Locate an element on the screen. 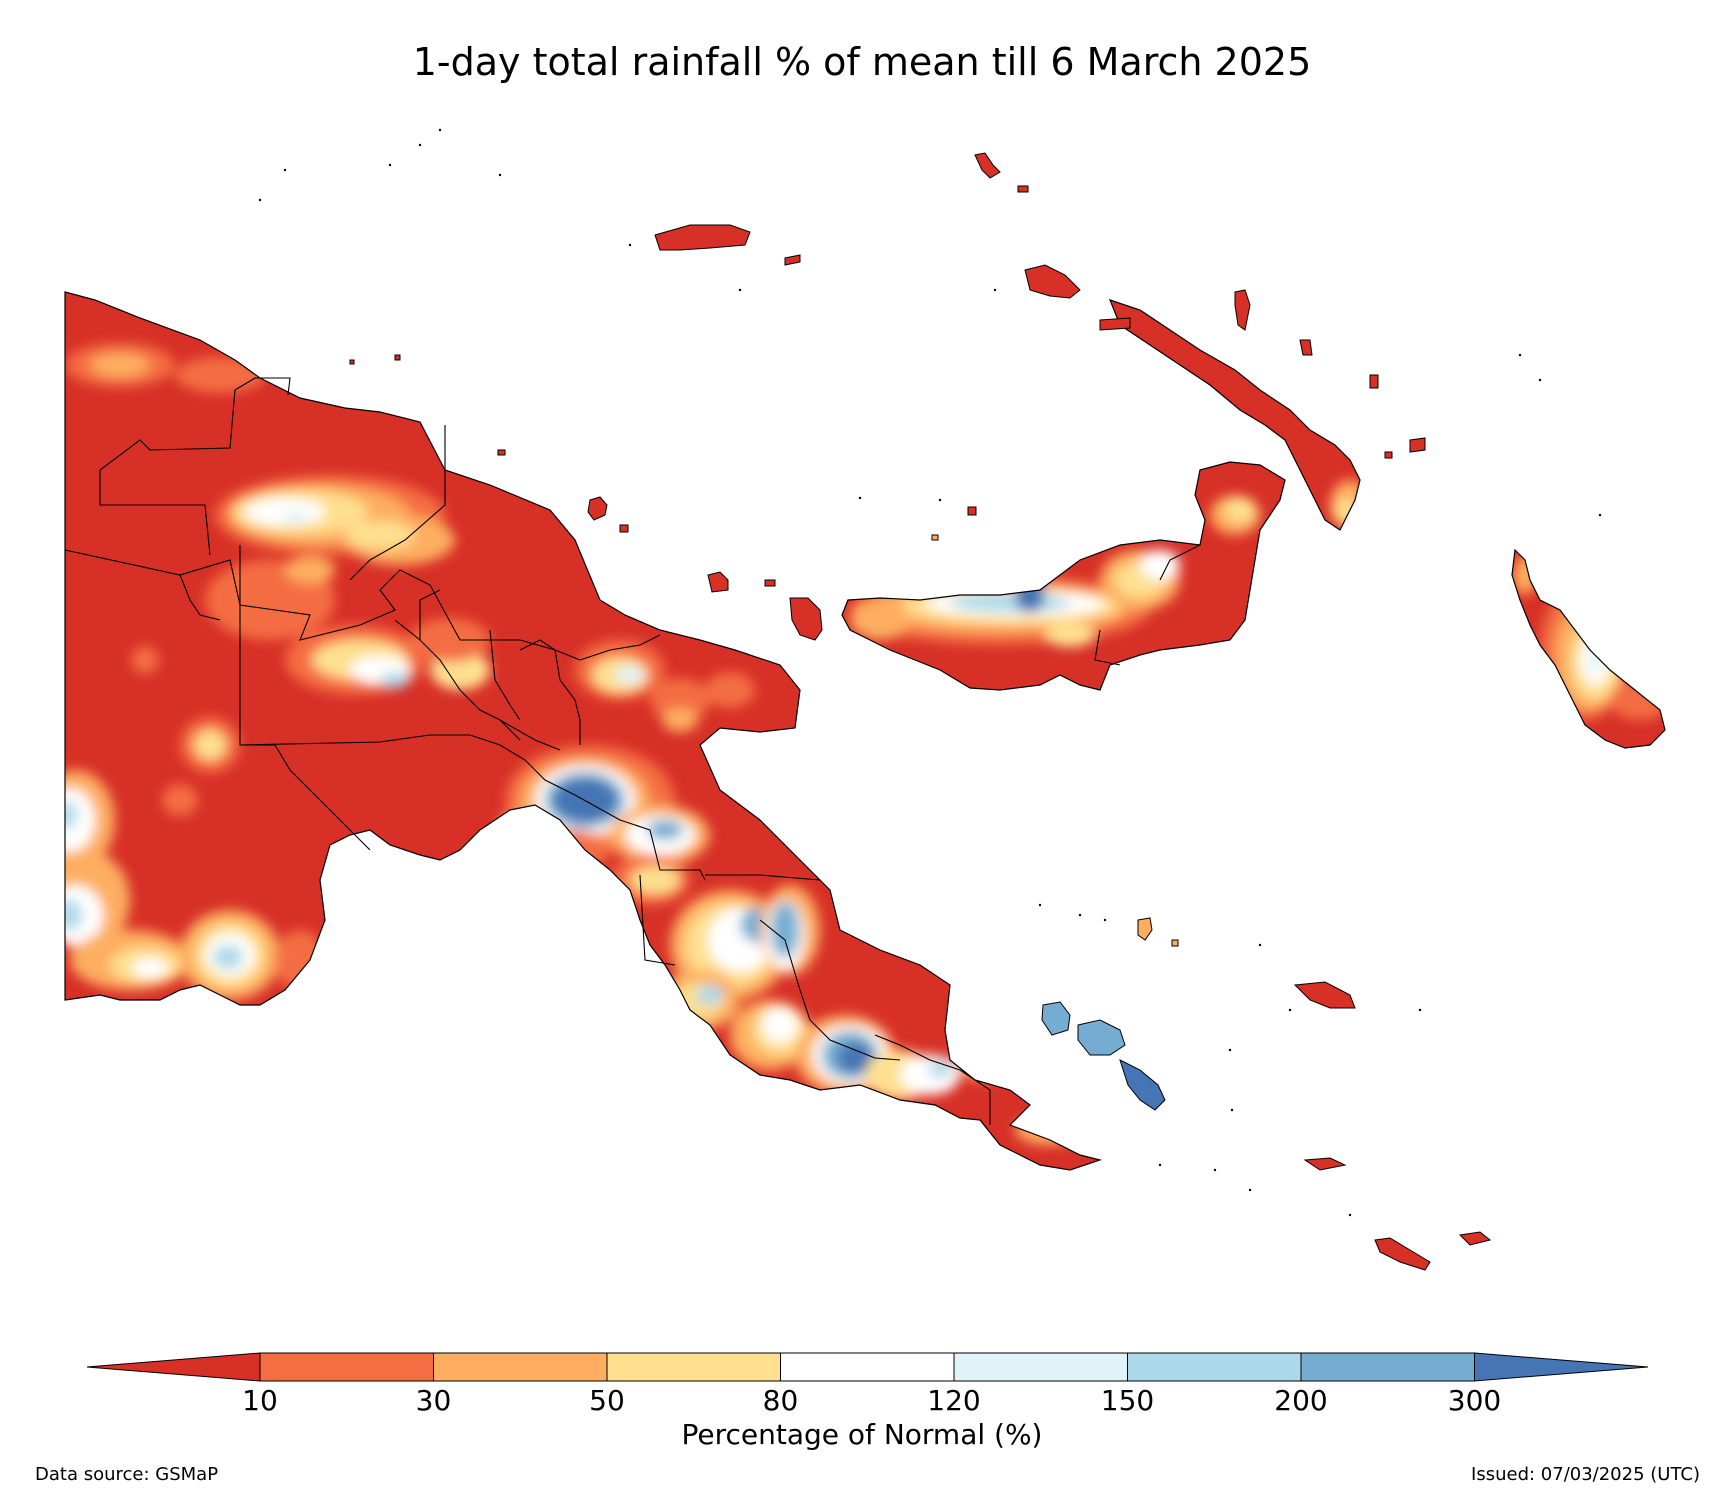  colorbar-tick-120: 120 is located at coordinates (954, 1400).